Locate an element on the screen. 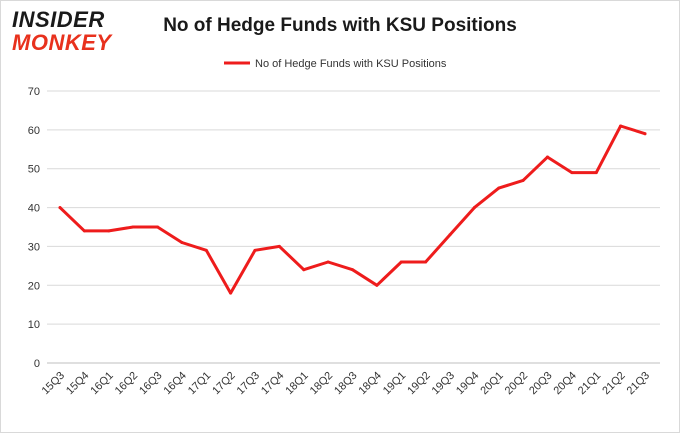  insider-monkey-logo: INSIDER MONKEY is located at coordinates (70, 32).